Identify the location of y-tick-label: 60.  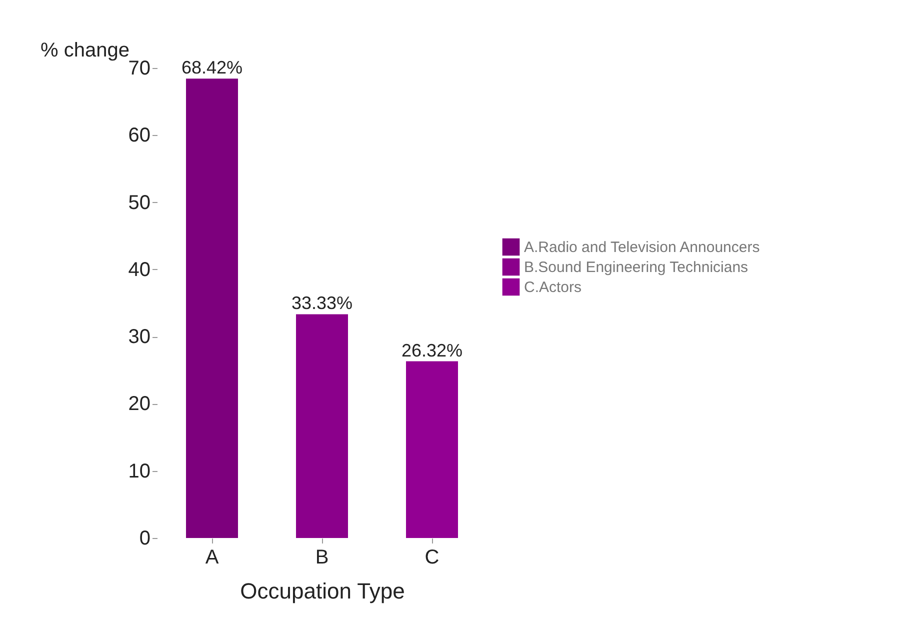
(139, 135).